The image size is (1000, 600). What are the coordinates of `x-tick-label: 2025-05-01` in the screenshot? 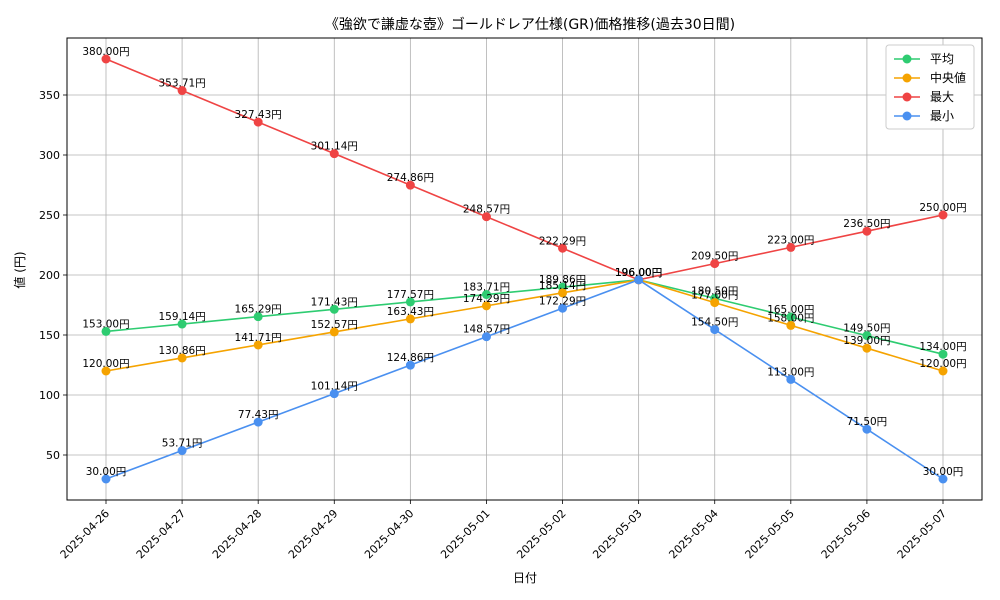 It's located at (465, 534).